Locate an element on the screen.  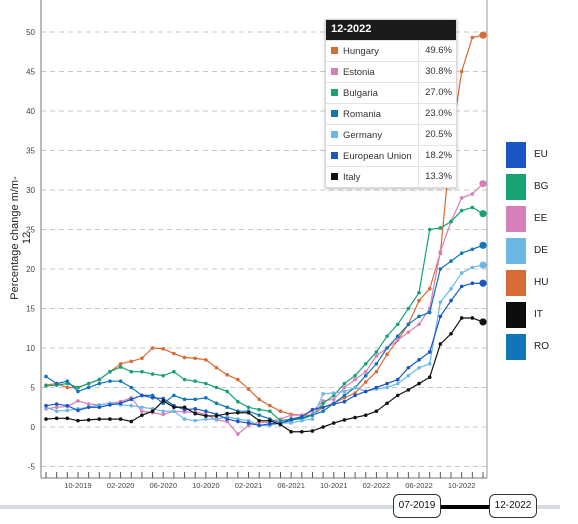
legend: EU BG EE DE HU IT RO is located at coordinates (542, 254).